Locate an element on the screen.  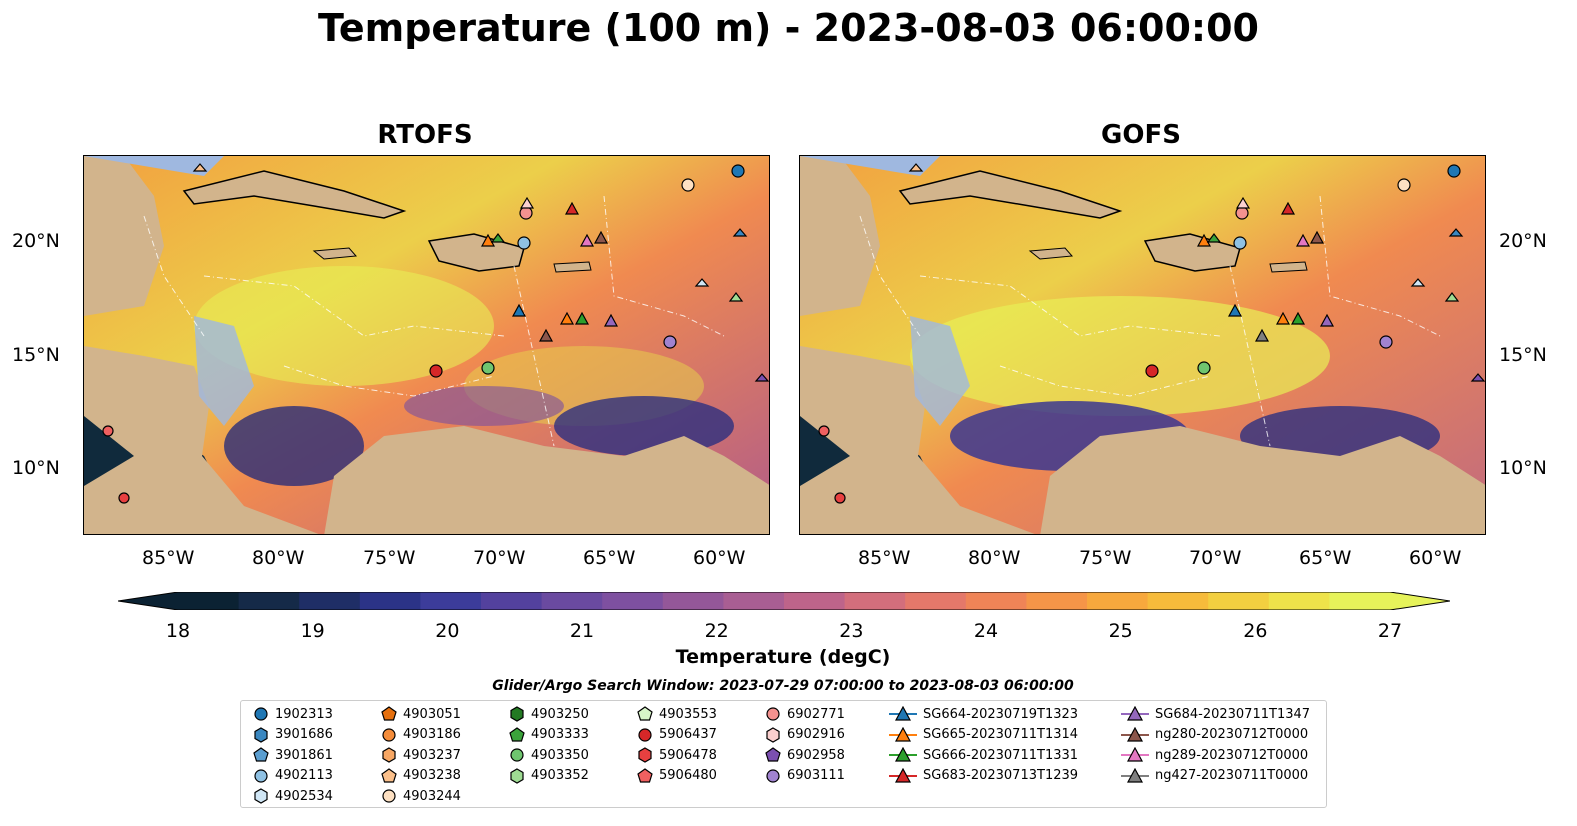
legend-label: 4903244 is located at coordinates (432, 796).